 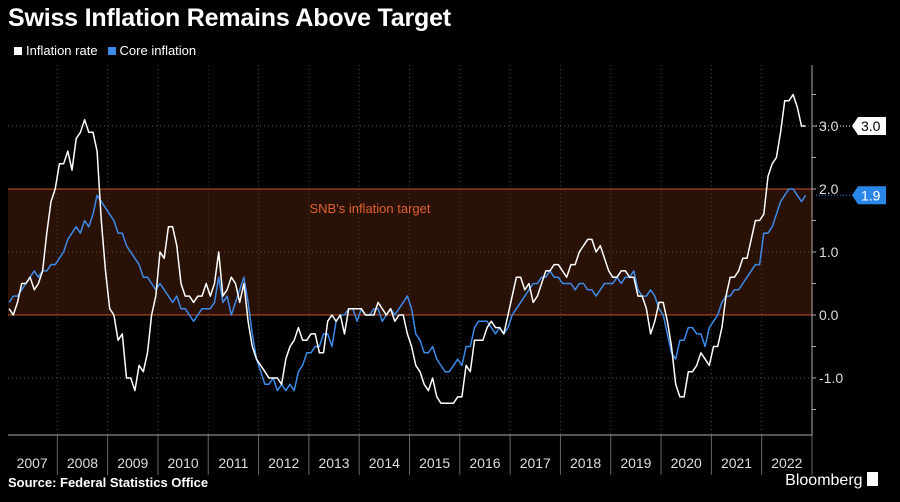 I want to click on x-tick-label: 2019, so click(x=635, y=463).